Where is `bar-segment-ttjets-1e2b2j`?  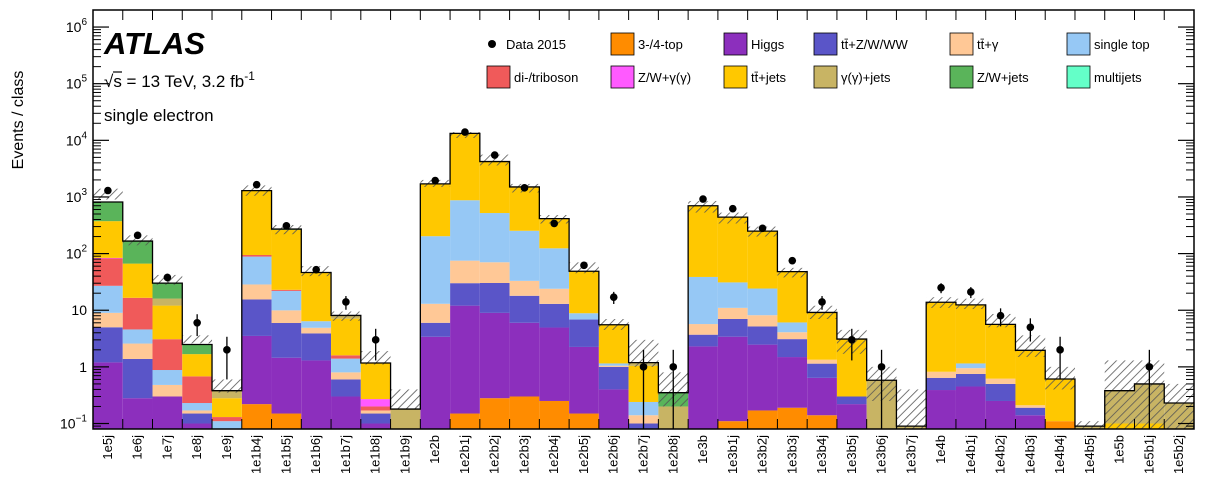 bar-segment-ttjets-1e2b2j is located at coordinates (494, 187).